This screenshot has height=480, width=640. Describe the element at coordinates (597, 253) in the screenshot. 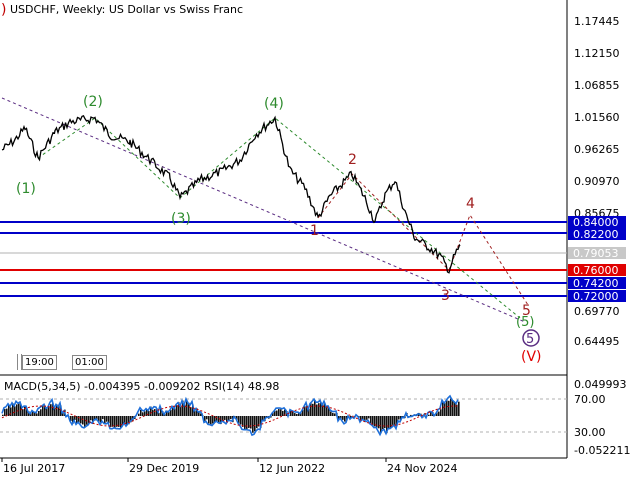

I see `current-price-tag` at that location.